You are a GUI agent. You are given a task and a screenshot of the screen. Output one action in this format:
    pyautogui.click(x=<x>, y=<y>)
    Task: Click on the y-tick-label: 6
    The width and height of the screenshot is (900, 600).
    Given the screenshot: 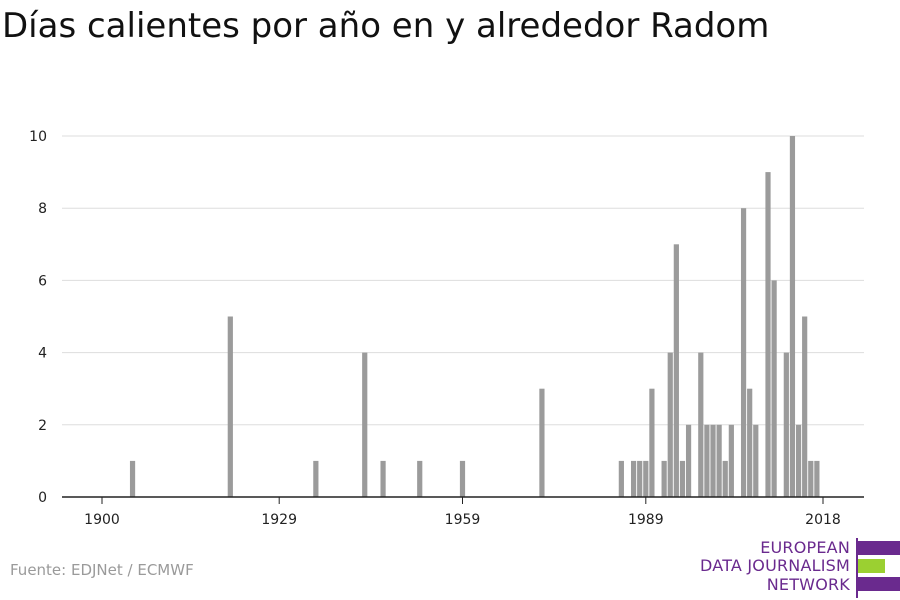 What is the action you would take?
    pyautogui.click(x=42, y=281)
    